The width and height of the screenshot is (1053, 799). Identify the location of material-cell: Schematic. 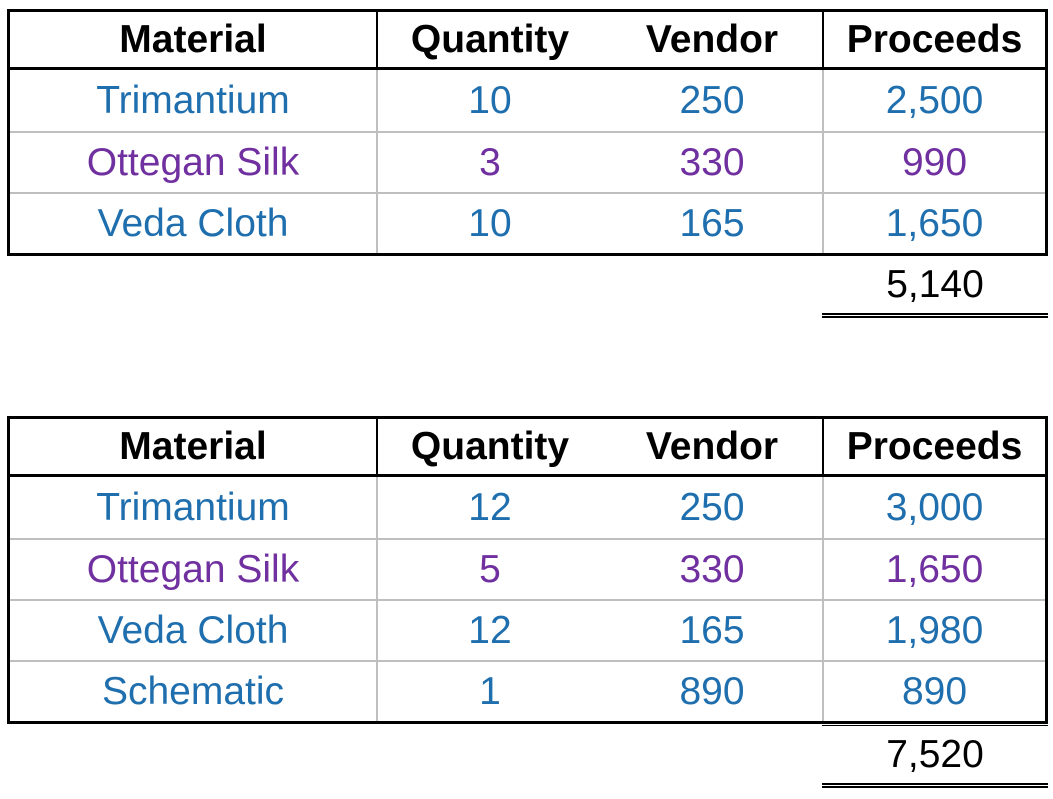
(194, 691).